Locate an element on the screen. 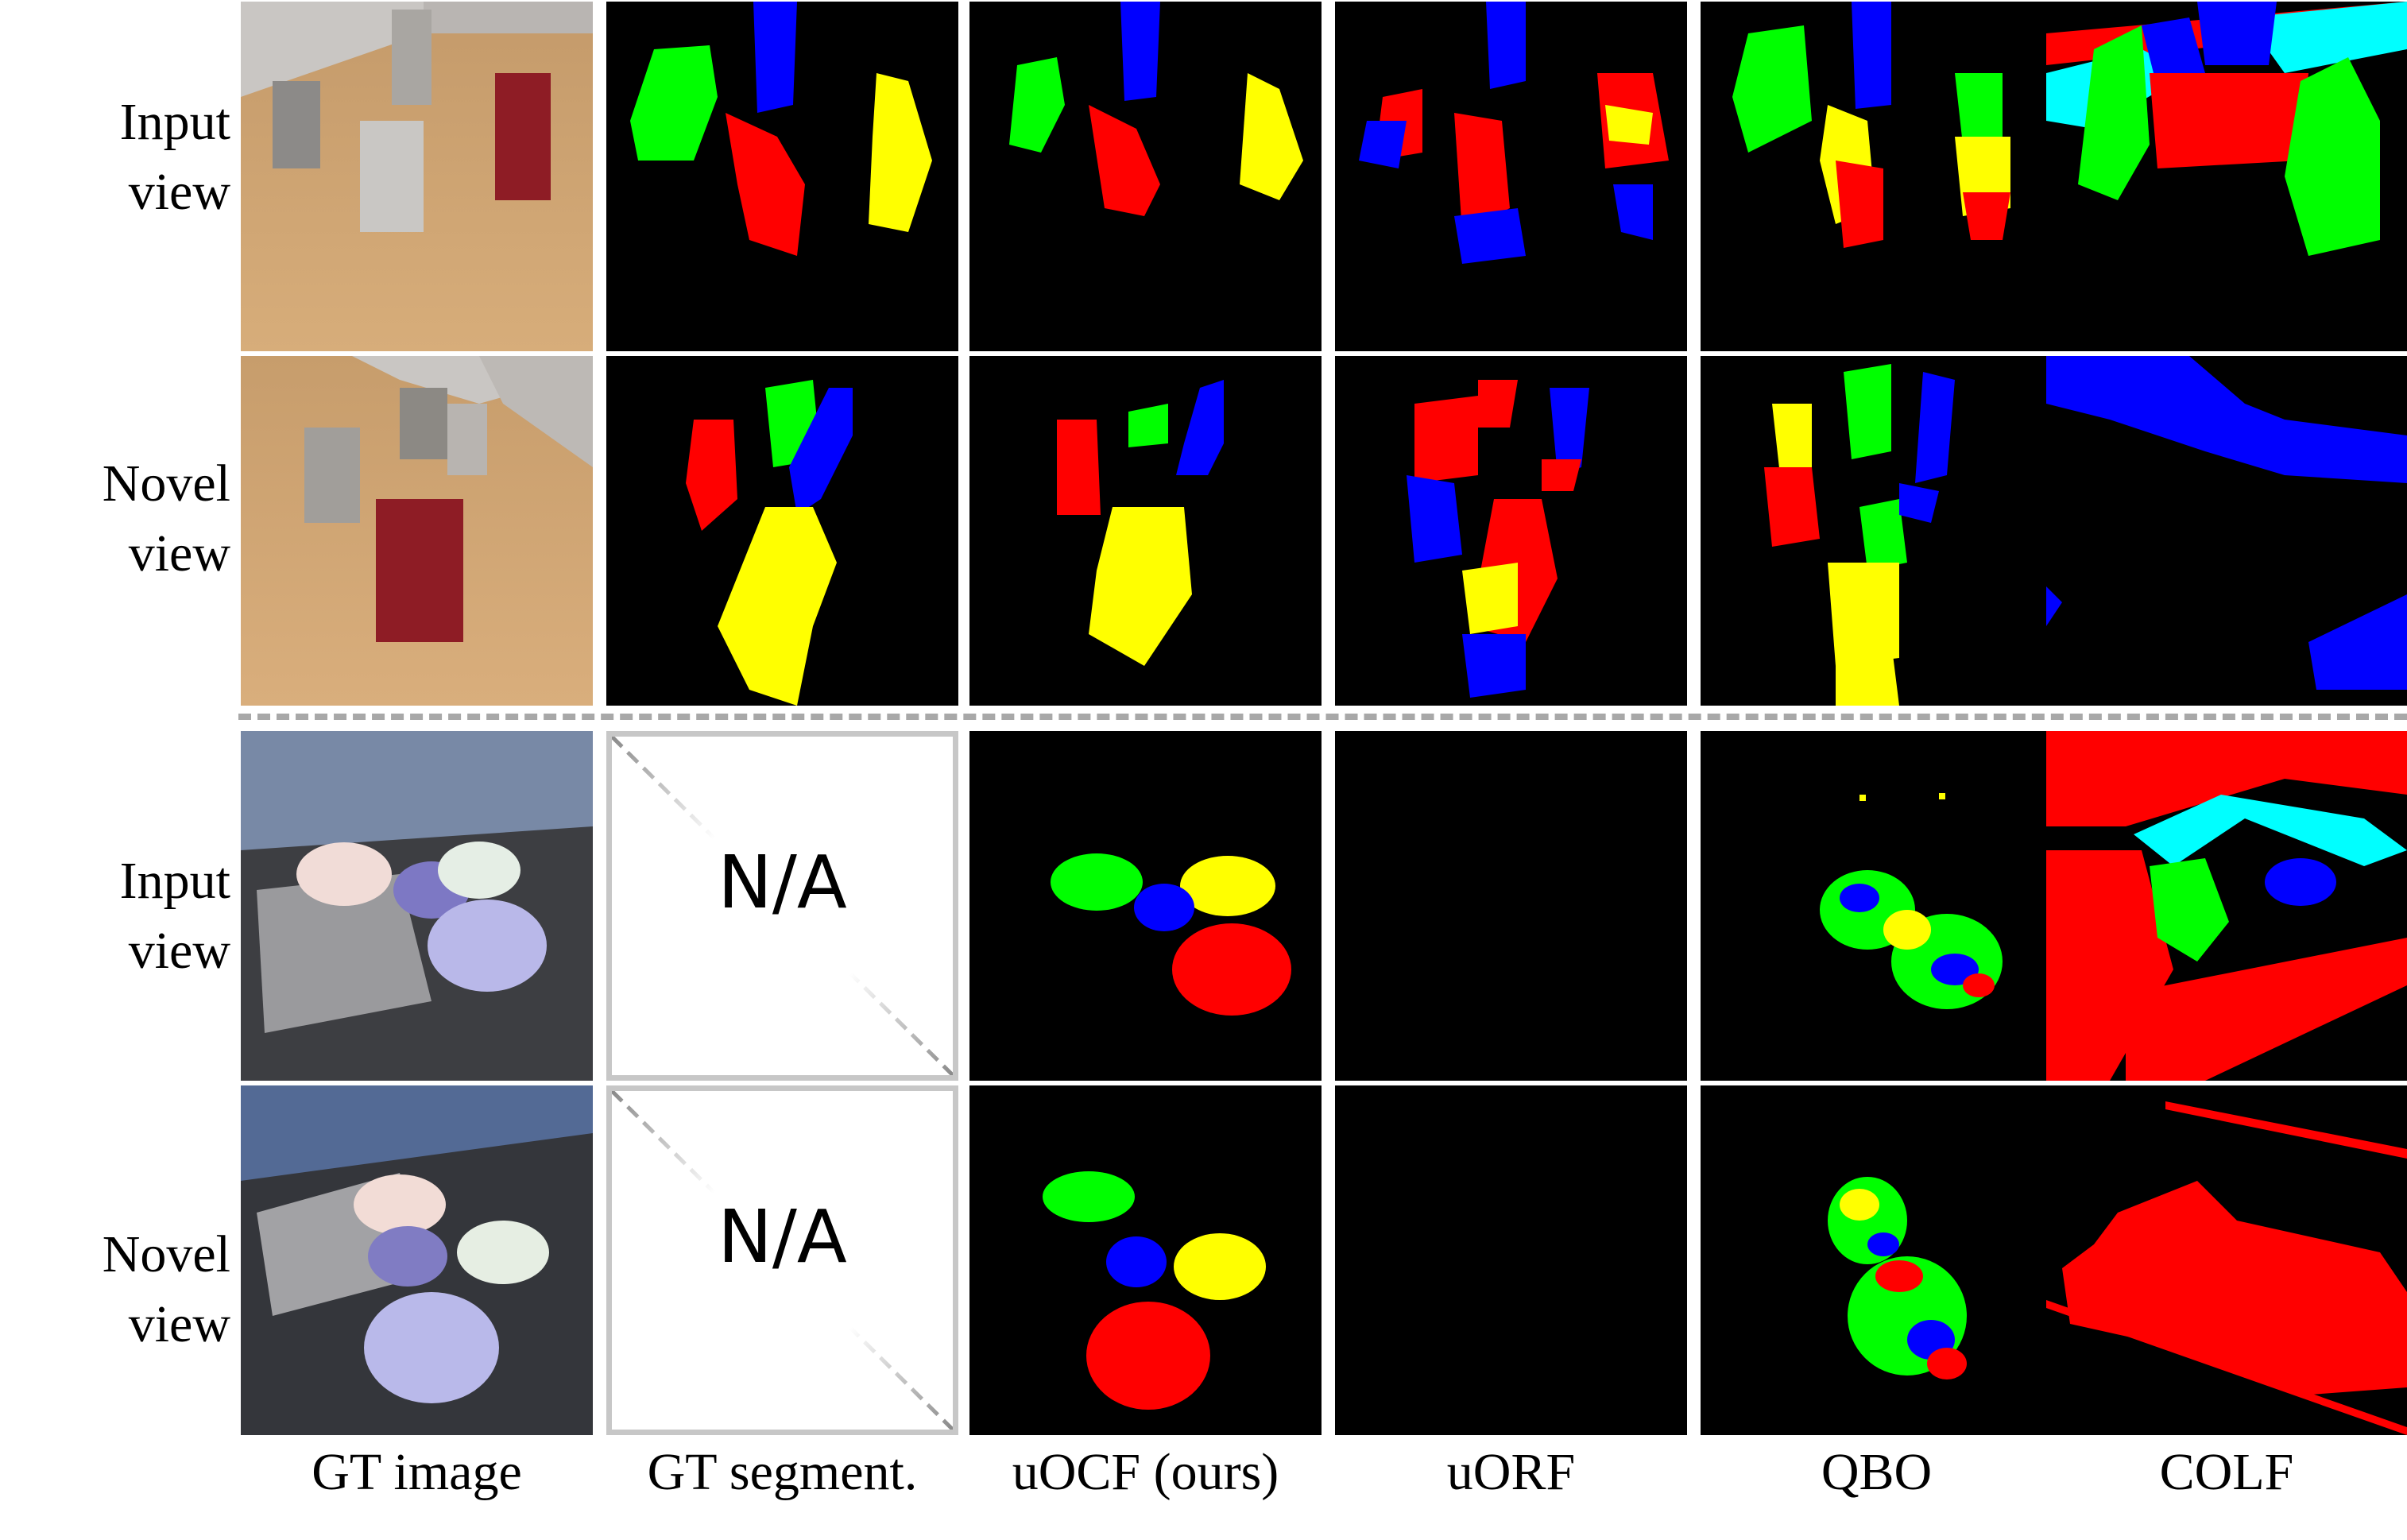  column-label-uocf: uOCF (ours) is located at coordinates (1145, 1472).